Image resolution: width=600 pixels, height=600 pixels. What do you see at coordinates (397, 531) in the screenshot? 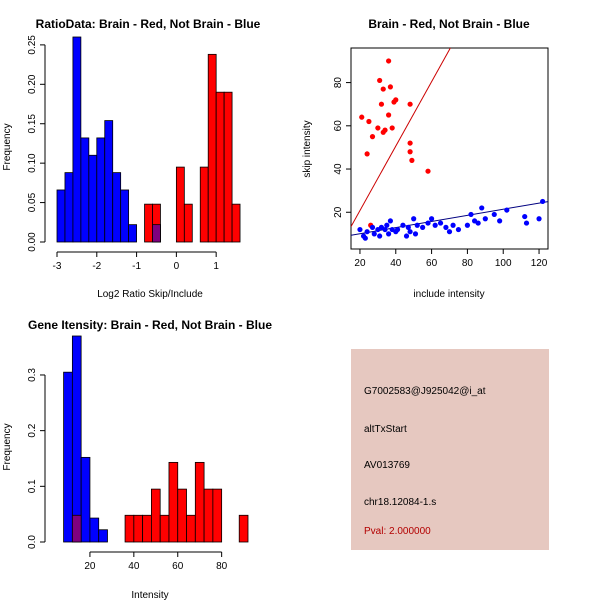
I see `pvalue-text: Pval: 2.000000` at bounding box center [397, 531].